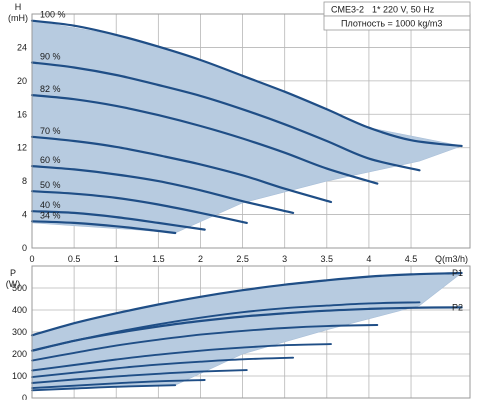 This screenshot has width=500, height=400. Describe the element at coordinates (53, 15) in the screenshot. I see `speed-label: 100 %` at that location.